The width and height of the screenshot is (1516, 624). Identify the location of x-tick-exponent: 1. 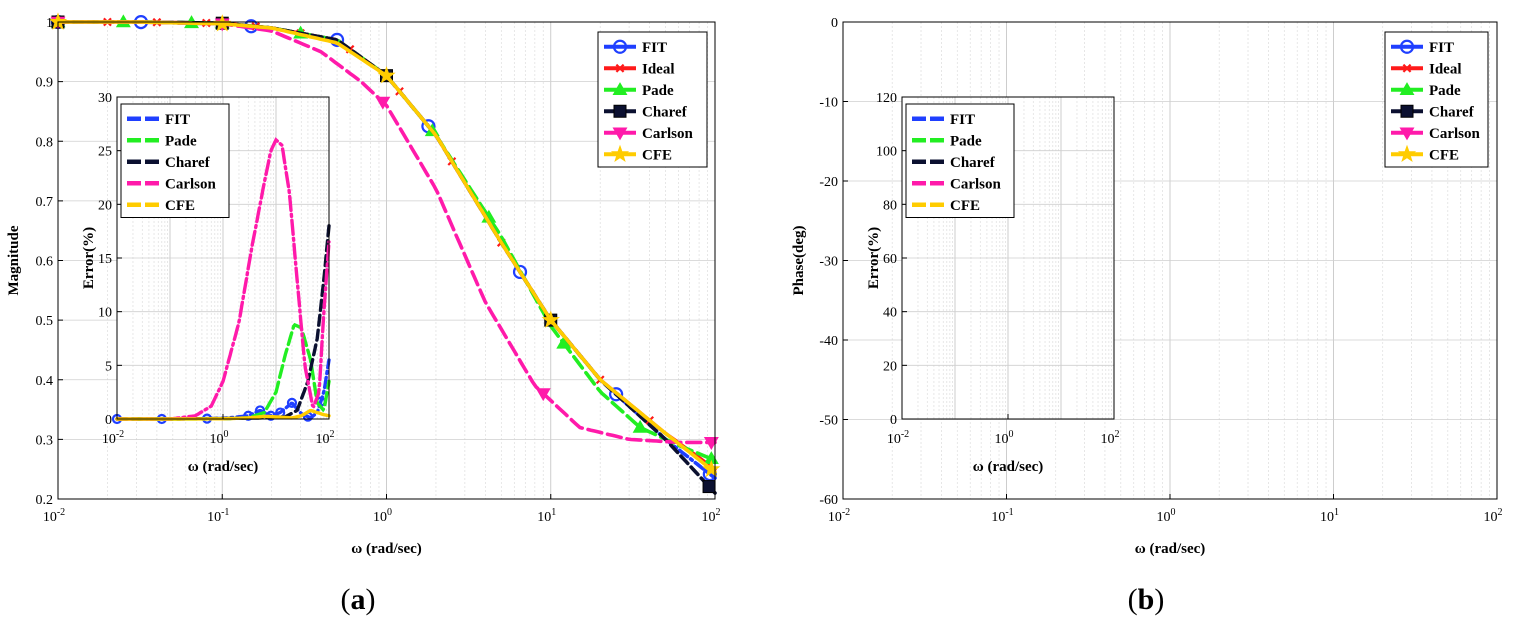
(553, 512).